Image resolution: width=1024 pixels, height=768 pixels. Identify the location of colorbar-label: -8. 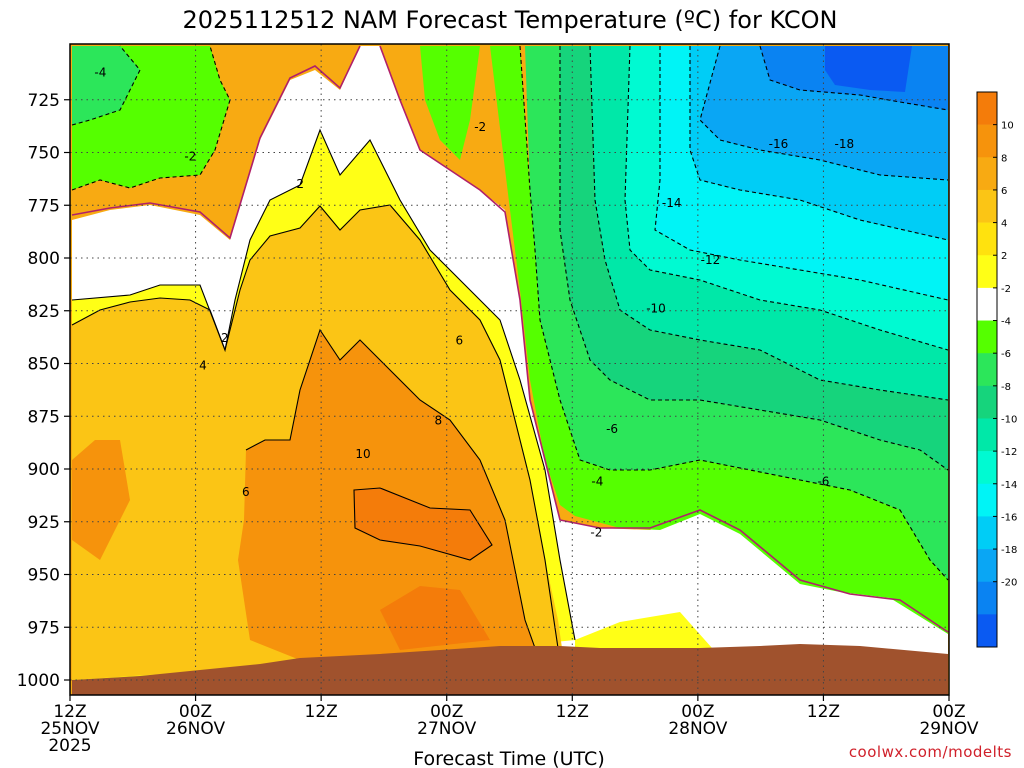
(1006, 387).